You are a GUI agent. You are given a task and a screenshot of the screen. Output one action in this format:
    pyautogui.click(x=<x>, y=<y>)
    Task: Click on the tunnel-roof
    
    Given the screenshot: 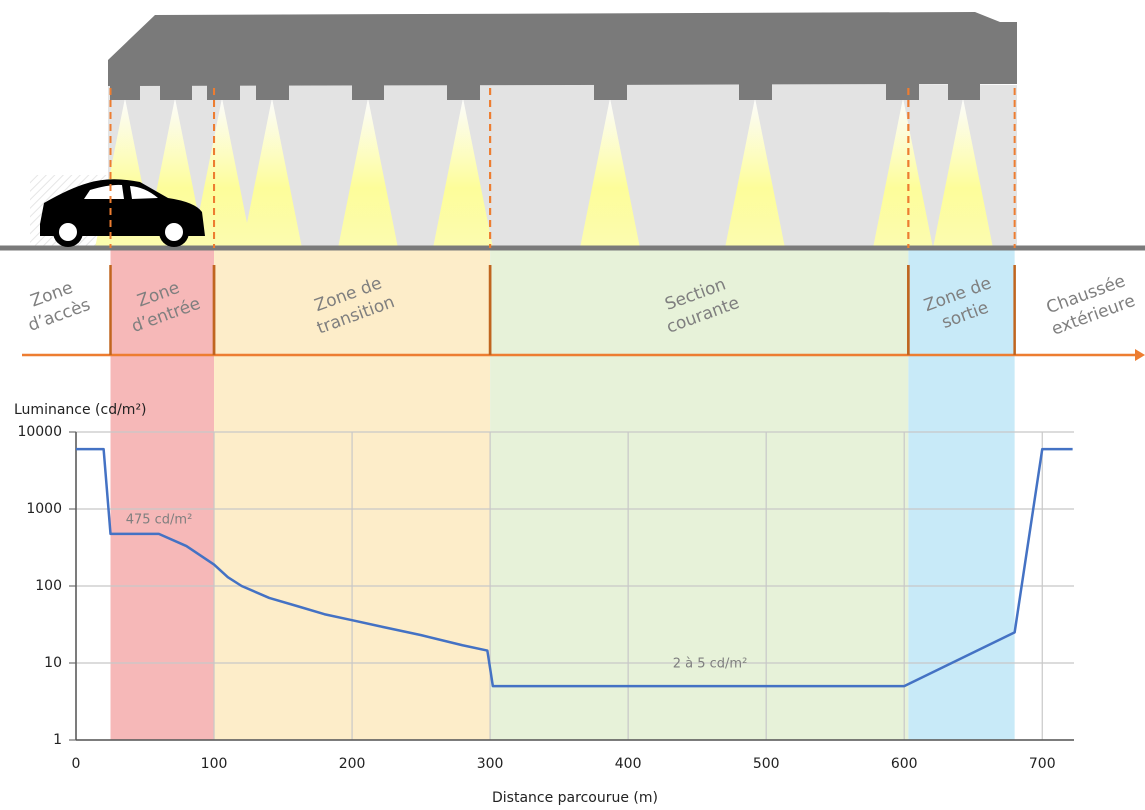 What is the action you would take?
    pyautogui.click(x=562, y=49)
    